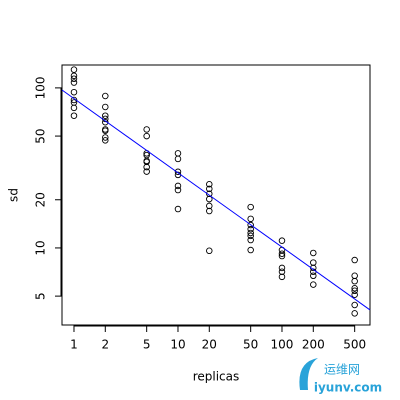 The width and height of the screenshot is (400, 400). What do you see at coordinates (41, 247) in the screenshot?
I see `y-tick-label: 10` at bounding box center [41, 247].